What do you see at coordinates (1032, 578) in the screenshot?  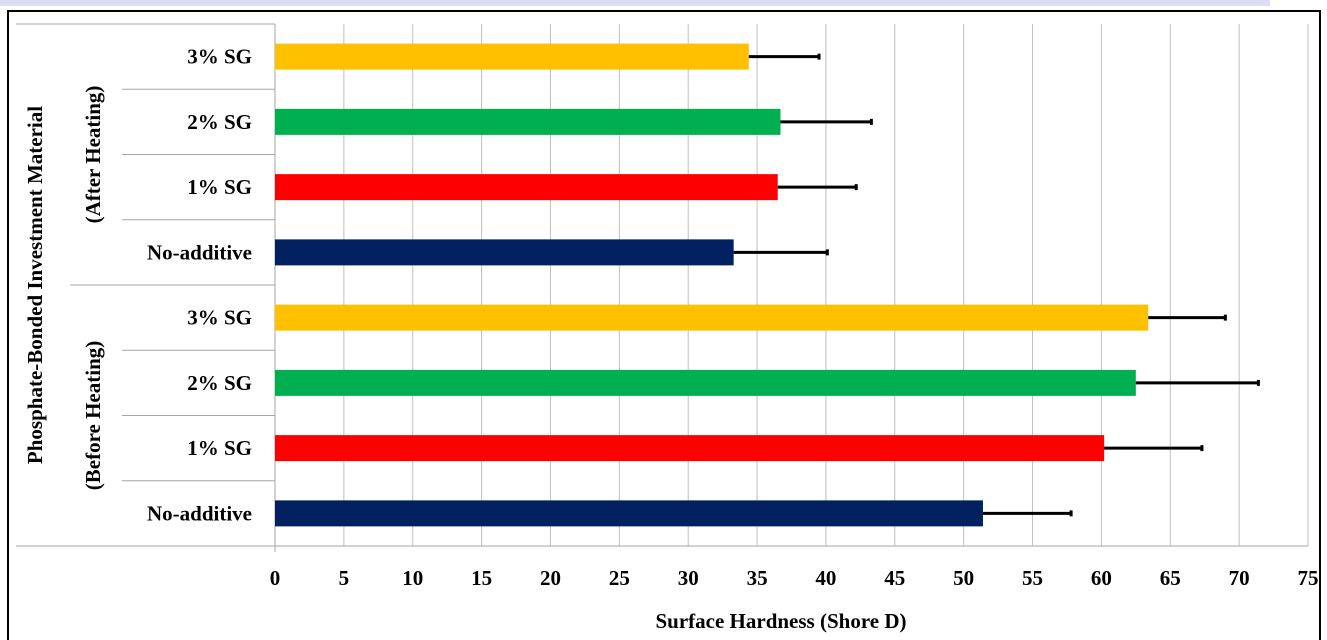 I see `x-tick-label: 55` at bounding box center [1032, 578].